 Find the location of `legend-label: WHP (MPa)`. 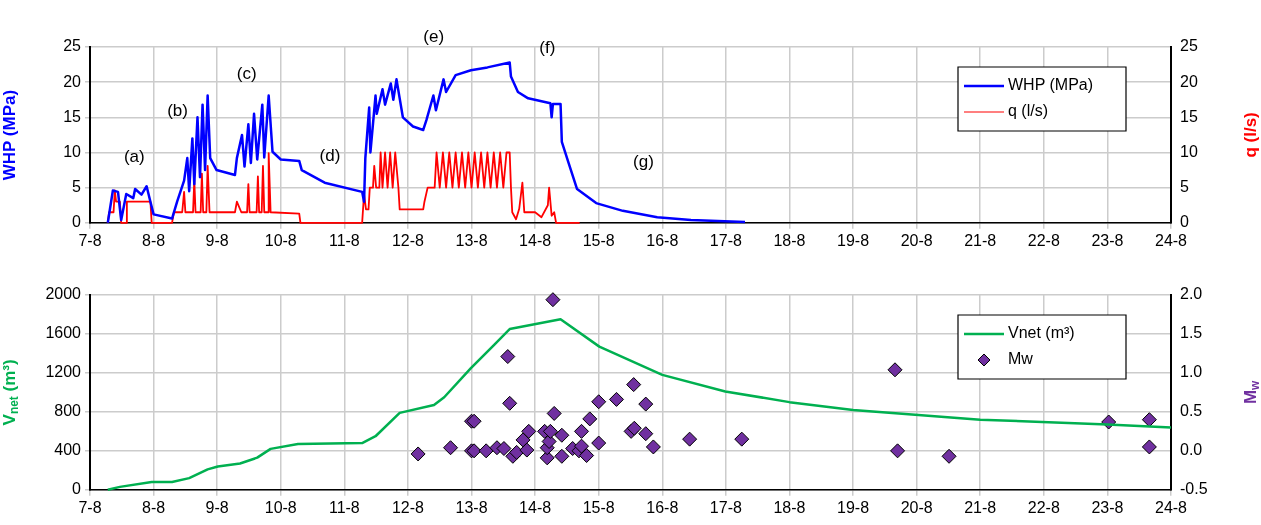

legend-label: WHP (MPa) is located at coordinates (1051, 85).